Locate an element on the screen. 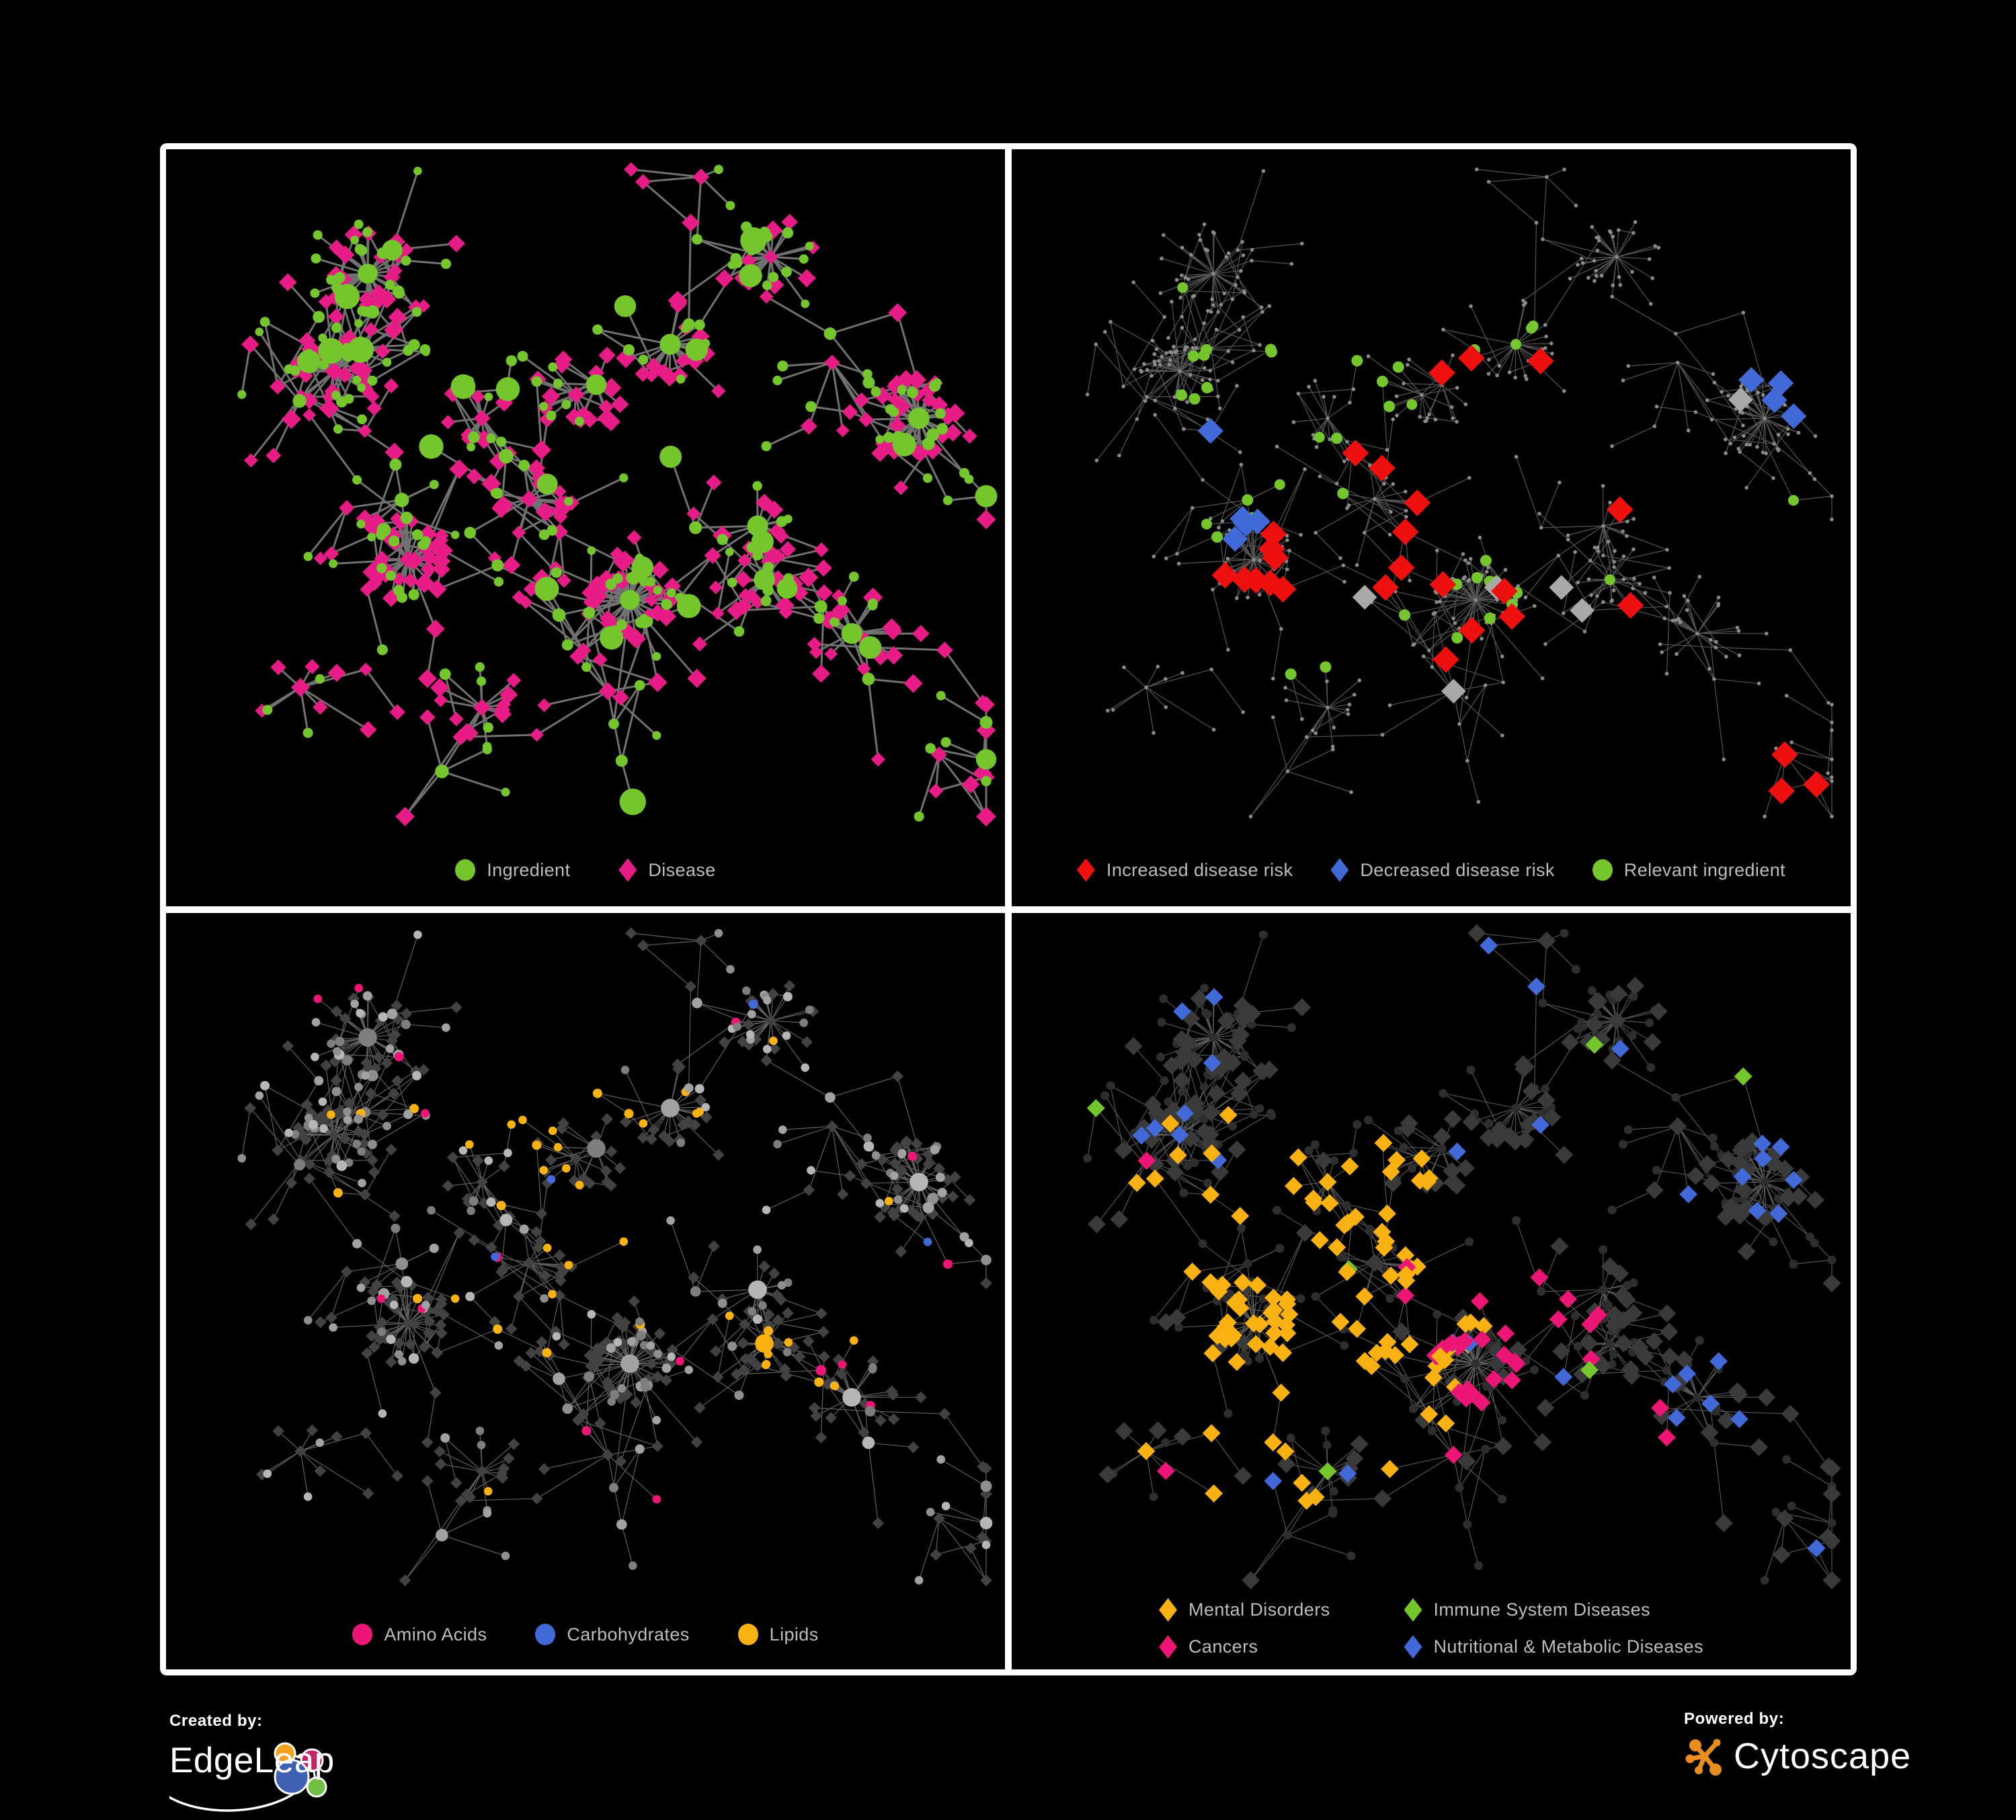 The height and width of the screenshot is (1820, 2016). legend-label: Carbohydrates is located at coordinates (628, 1634).